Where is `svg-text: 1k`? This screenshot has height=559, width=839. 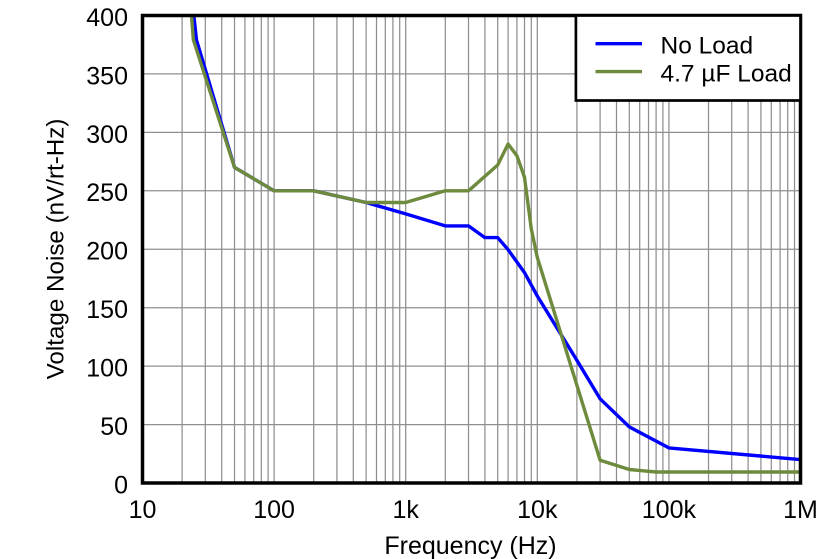 svg-text: 1k is located at coordinates (405, 510).